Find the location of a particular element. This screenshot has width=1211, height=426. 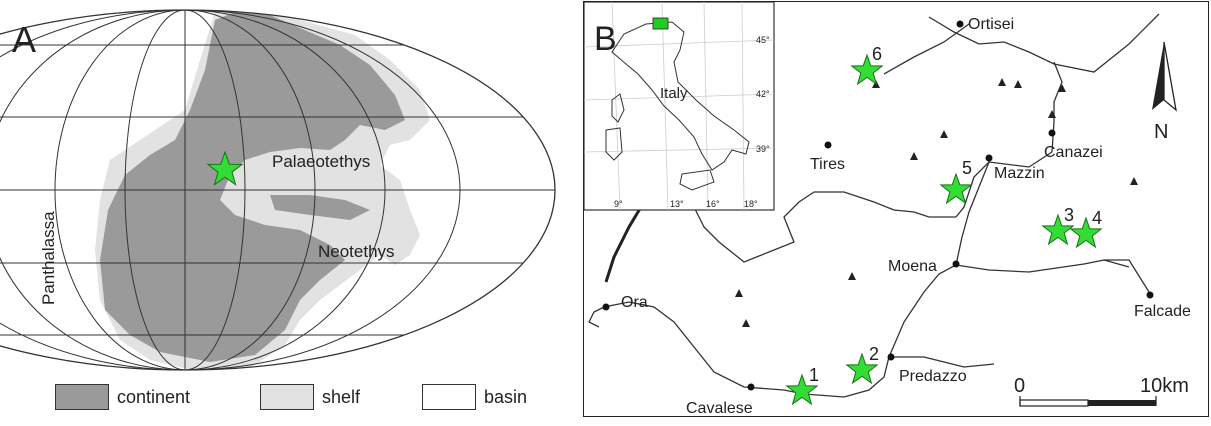

site-6-star-icon is located at coordinates (867, 69).